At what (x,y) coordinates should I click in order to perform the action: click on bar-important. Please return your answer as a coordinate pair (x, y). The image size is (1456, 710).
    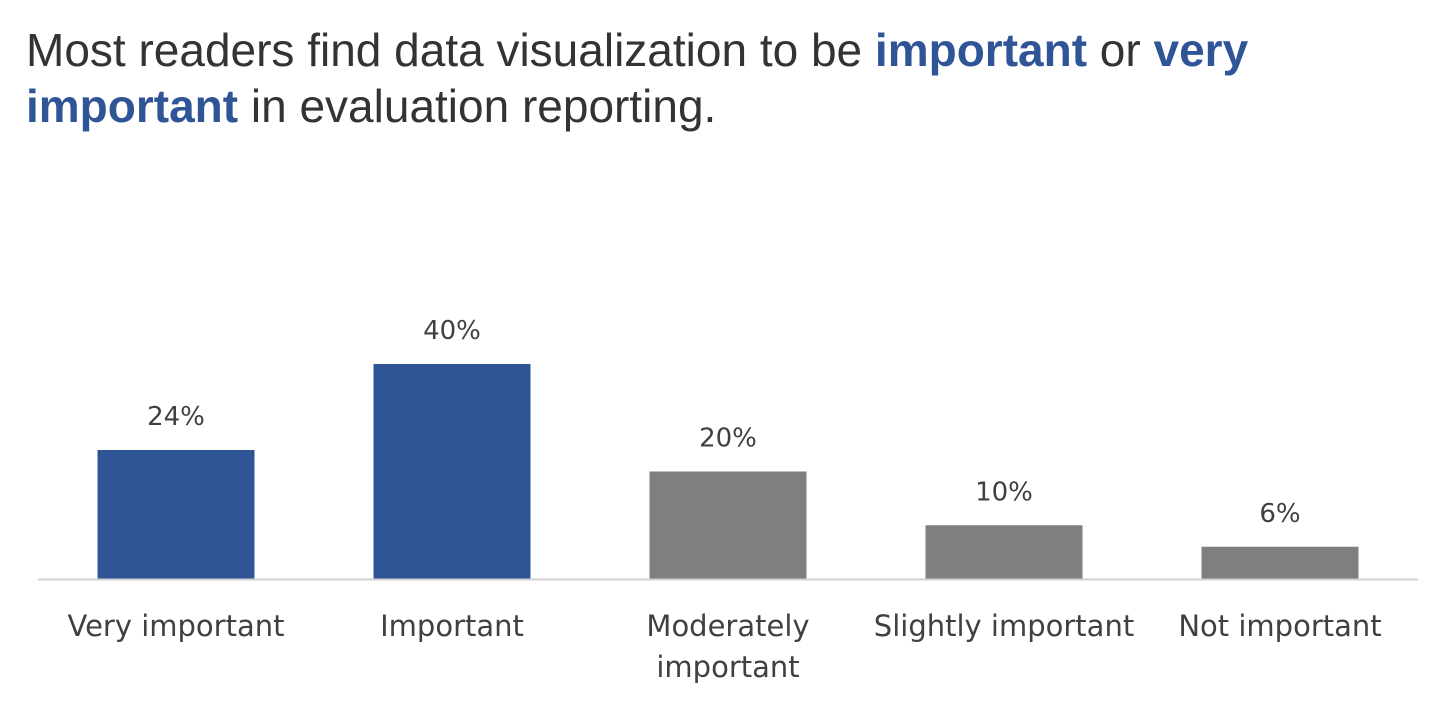
    Looking at the image, I should click on (452, 471).